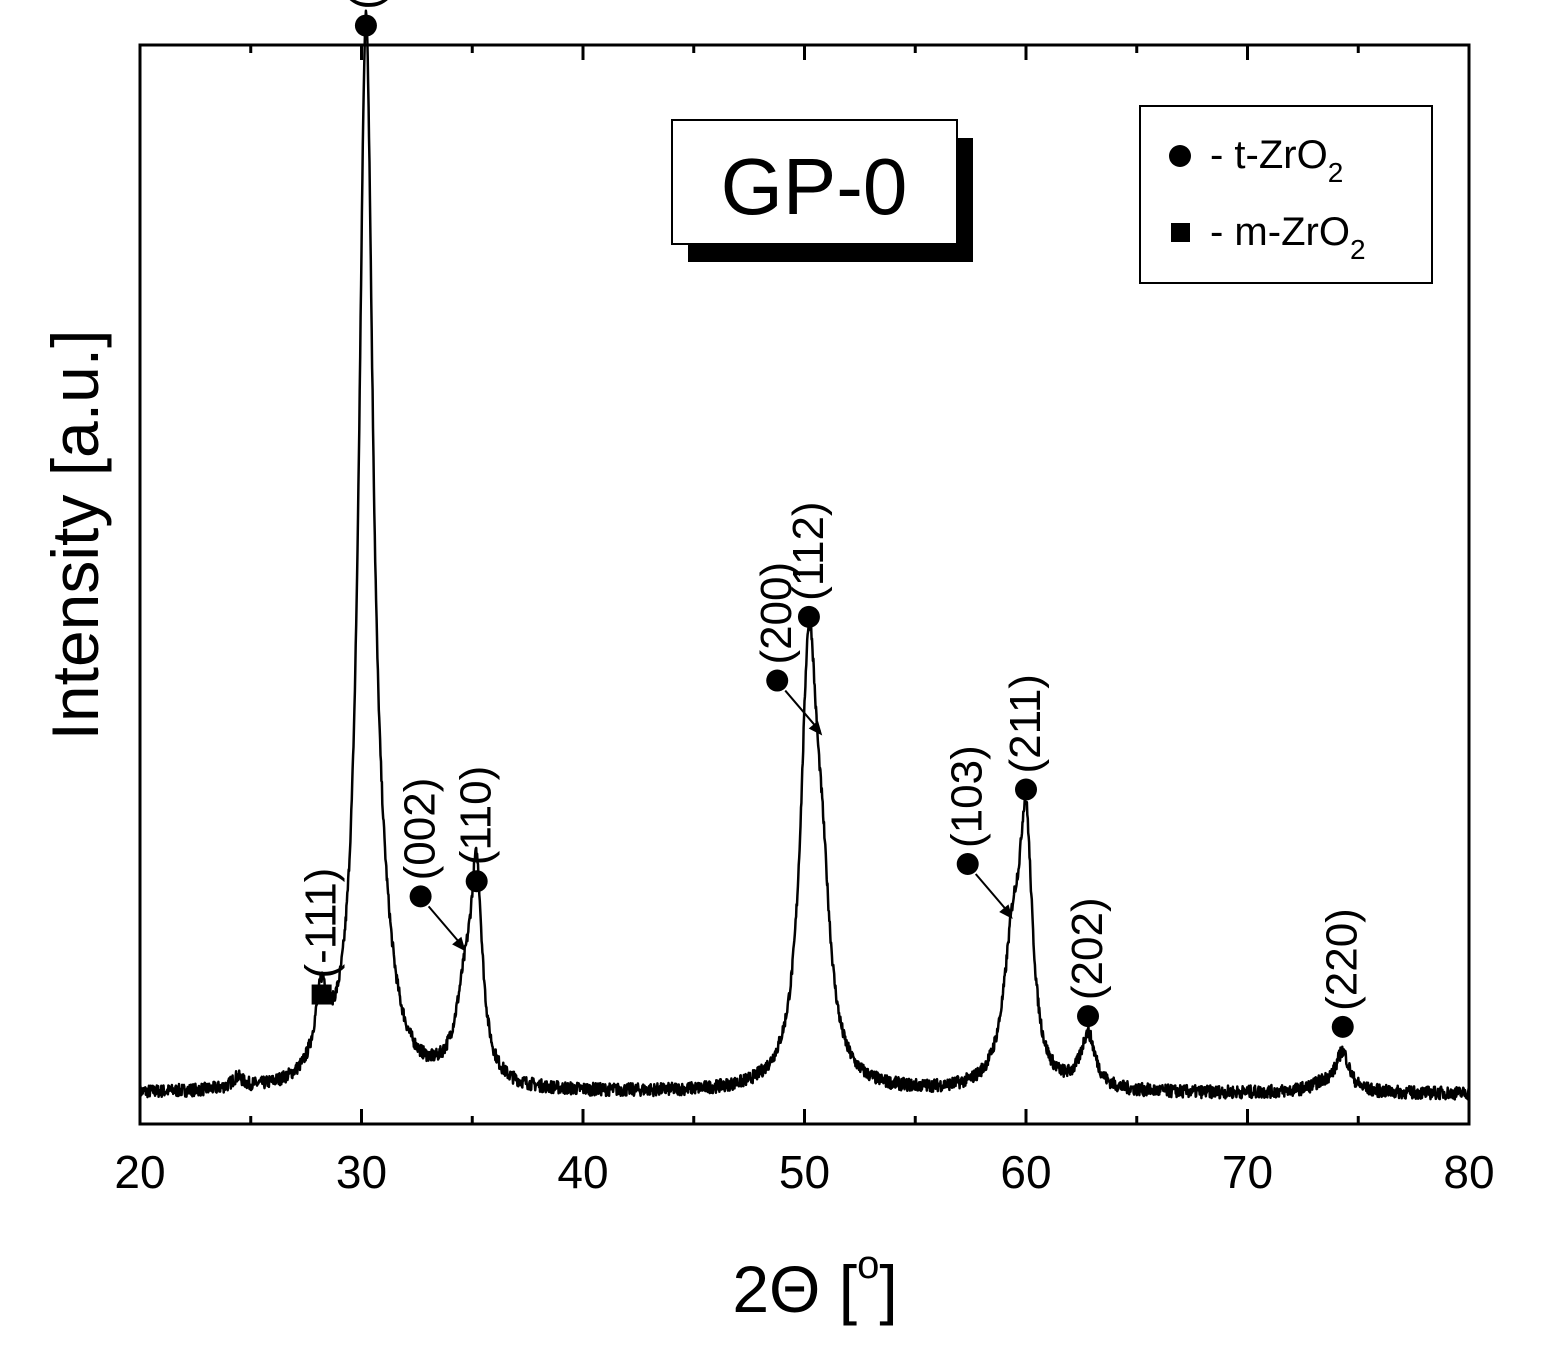 Image resolution: width=1542 pixels, height=1355 pixels. Describe the element at coordinates (1342, 959) in the screenshot. I see `peak-label: (220)` at that location.